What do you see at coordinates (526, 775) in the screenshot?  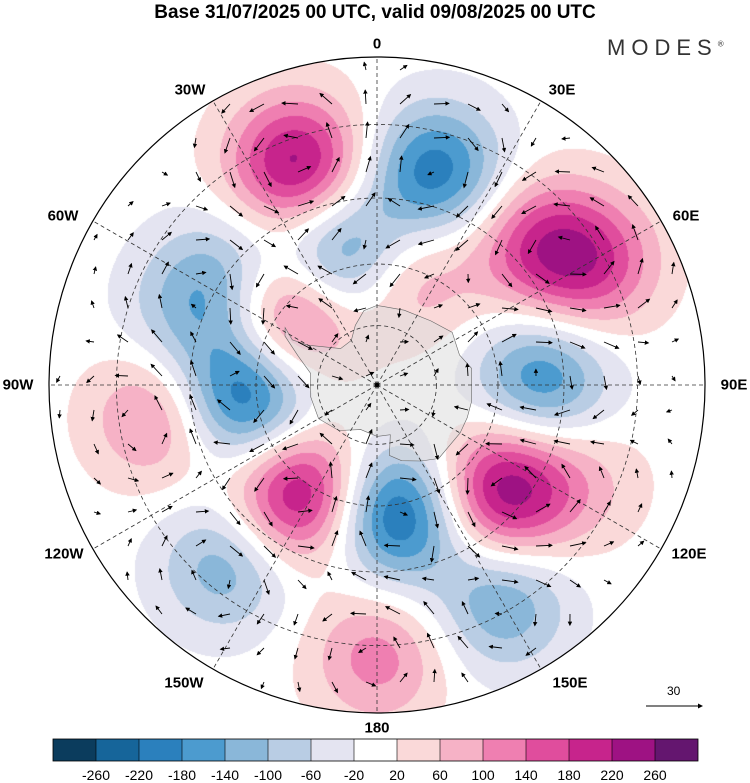 I see `colorbar-tick-label: 140` at bounding box center [526, 775].